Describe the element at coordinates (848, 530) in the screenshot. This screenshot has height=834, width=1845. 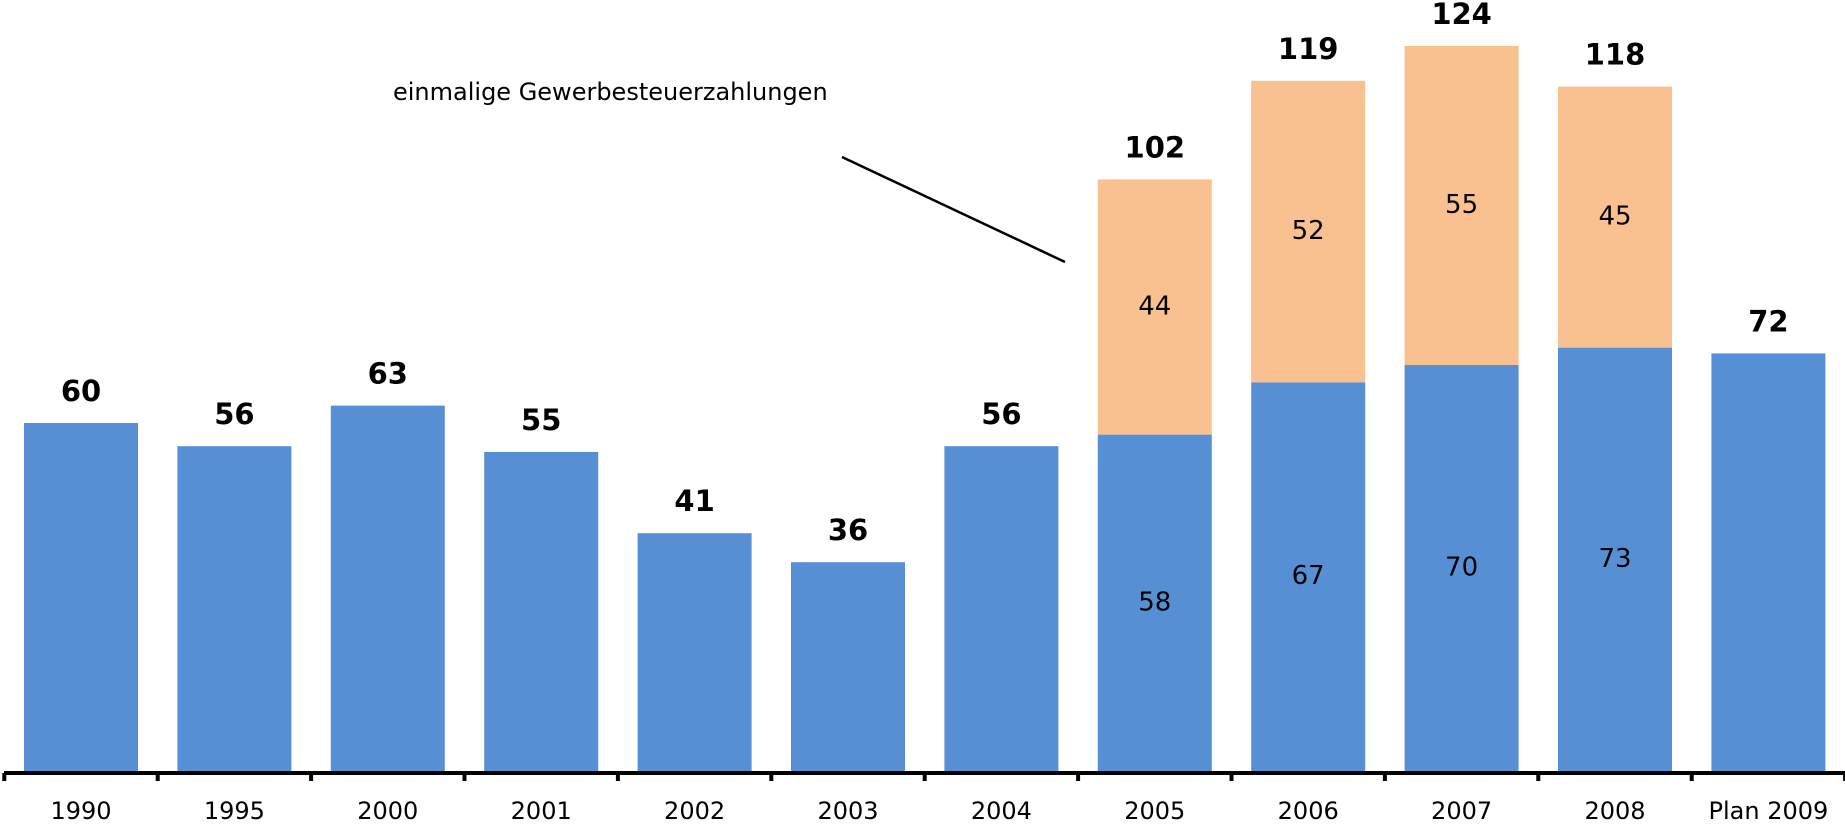
I see `total-label: 36` at that location.